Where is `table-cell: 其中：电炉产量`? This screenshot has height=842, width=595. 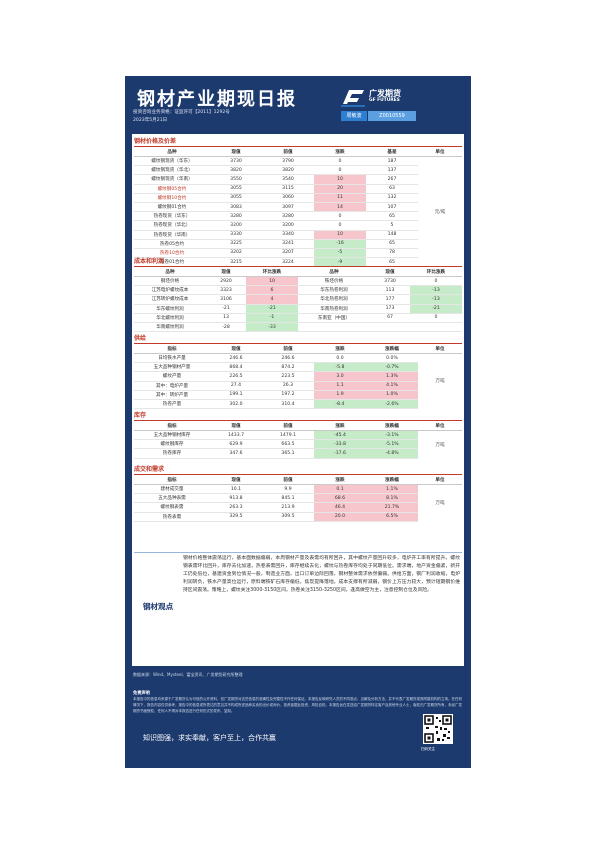 table-cell: 其中：电炉产量 is located at coordinates (172, 386).